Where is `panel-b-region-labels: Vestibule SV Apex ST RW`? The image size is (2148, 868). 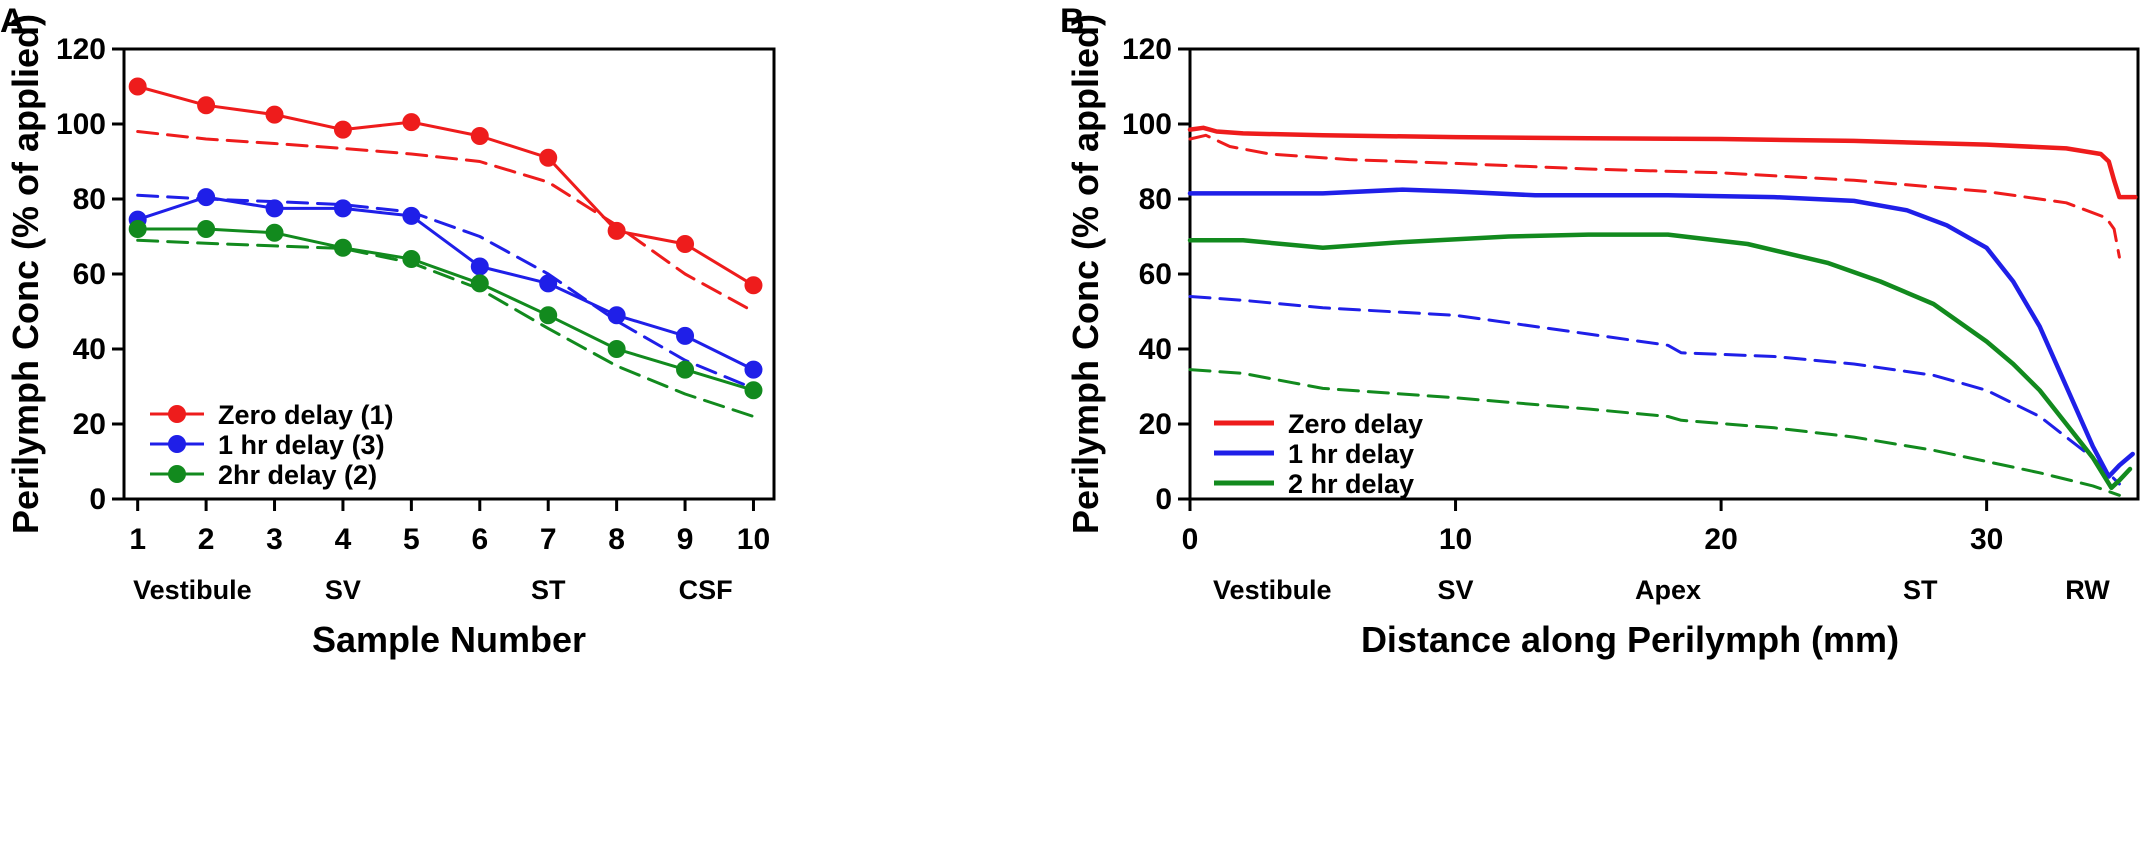 panel-b-region-labels: Vestibule SV Apex ST RW is located at coordinates (1661, 590).